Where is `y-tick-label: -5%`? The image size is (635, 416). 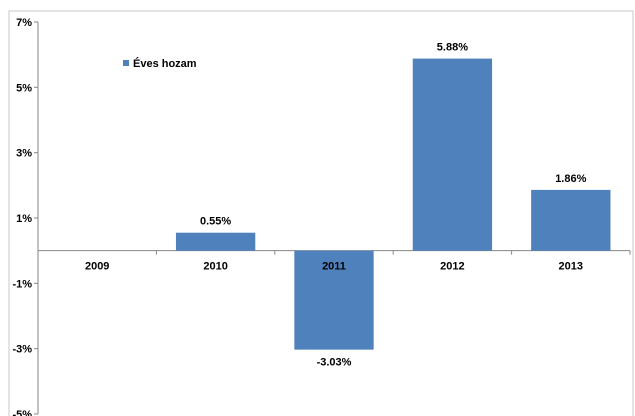
y-tick-label: -5% is located at coordinates (22, 412).